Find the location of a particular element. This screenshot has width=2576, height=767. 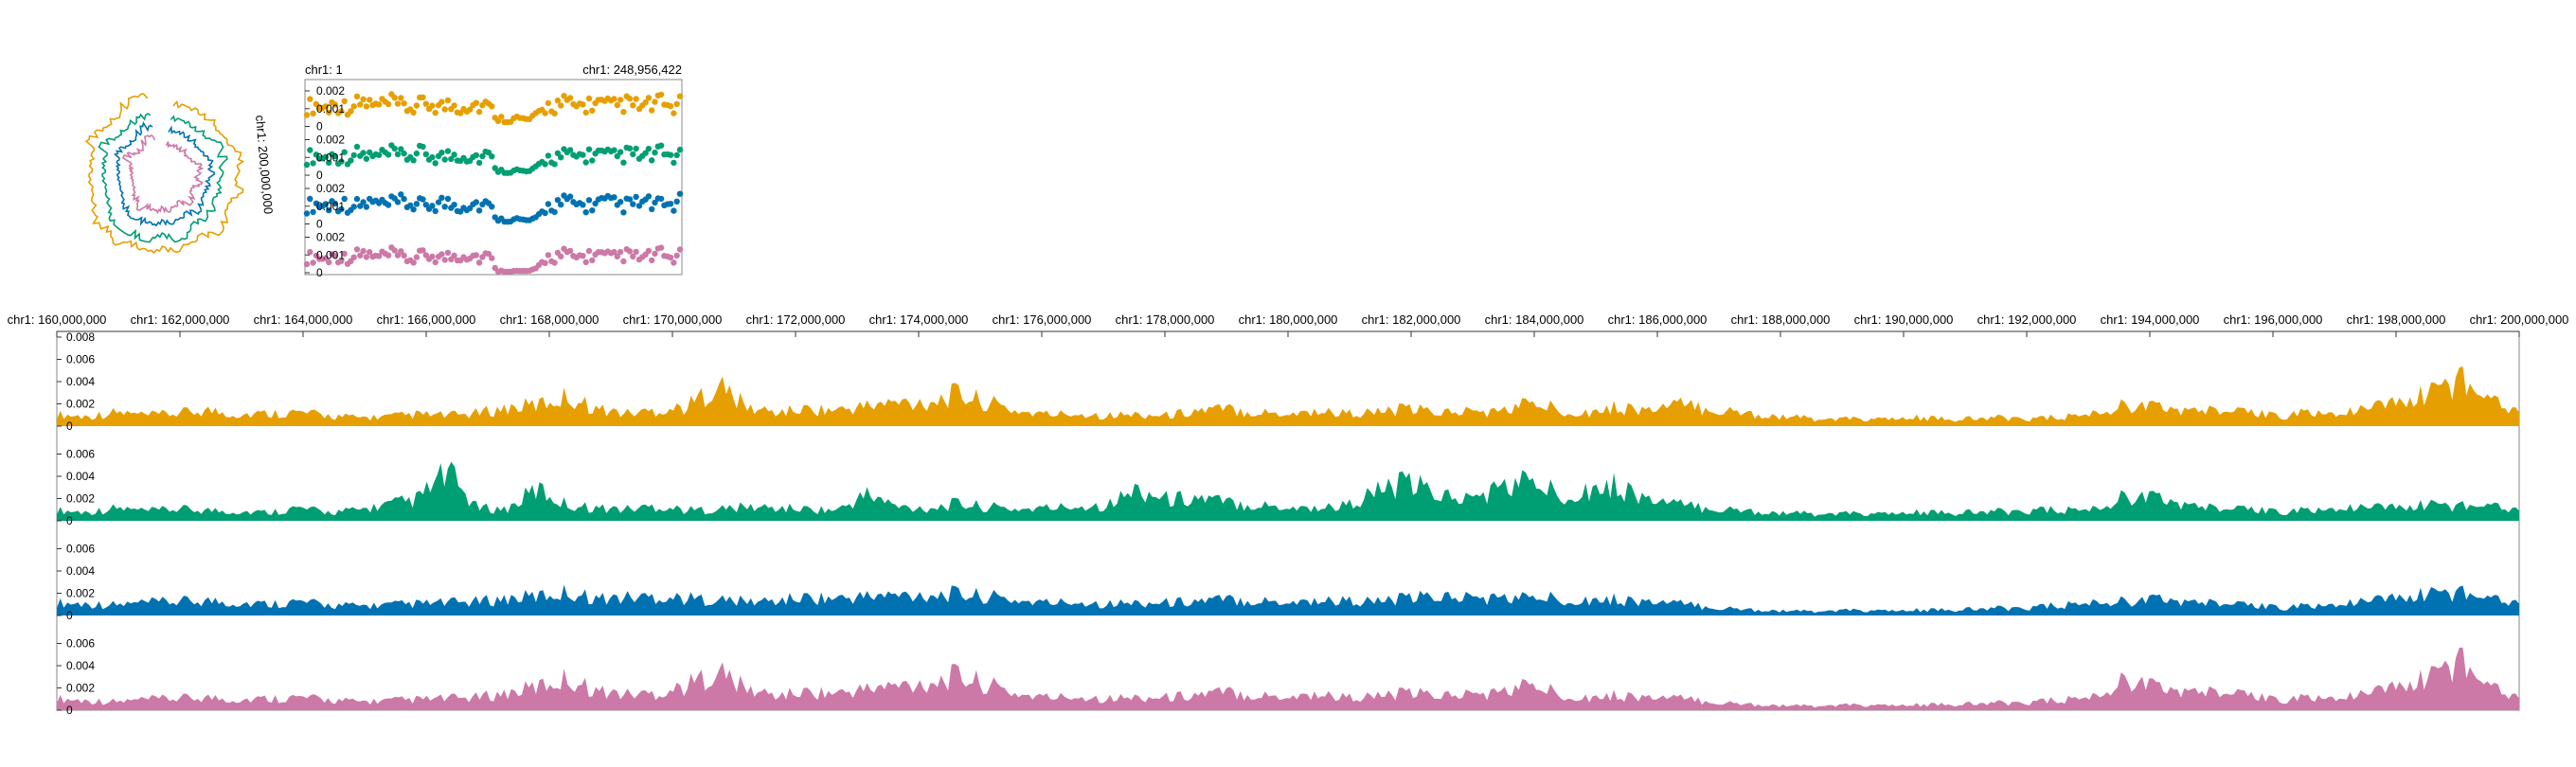

x-axis-tick-label: chr1: 180,000,000 is located at coordinates (1288, 319).